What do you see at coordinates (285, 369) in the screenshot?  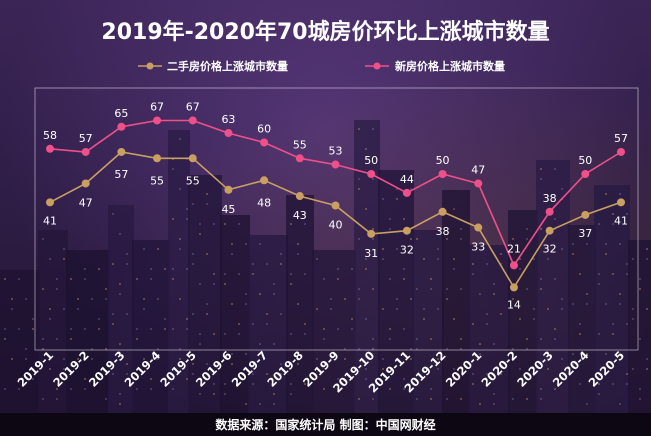 I see `x-tick-label: 2019-8` at bounding box center [285, 369].